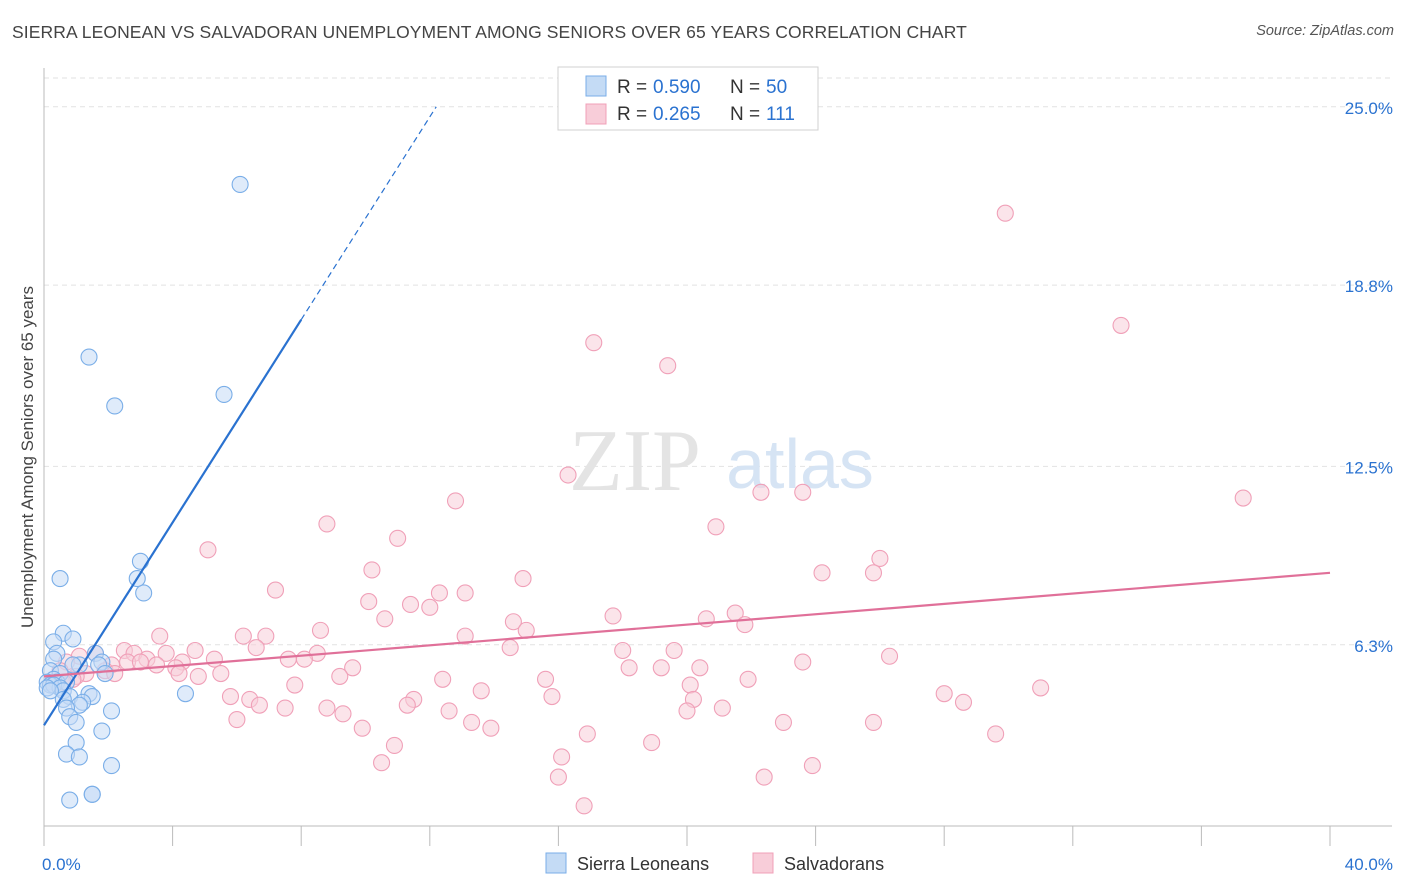 The height and width of the screenshot is (892, 1406). Describe the element at coordinates (763, 863) in the screenshot. I see `bottom-swatch-salvadorans` at that location.